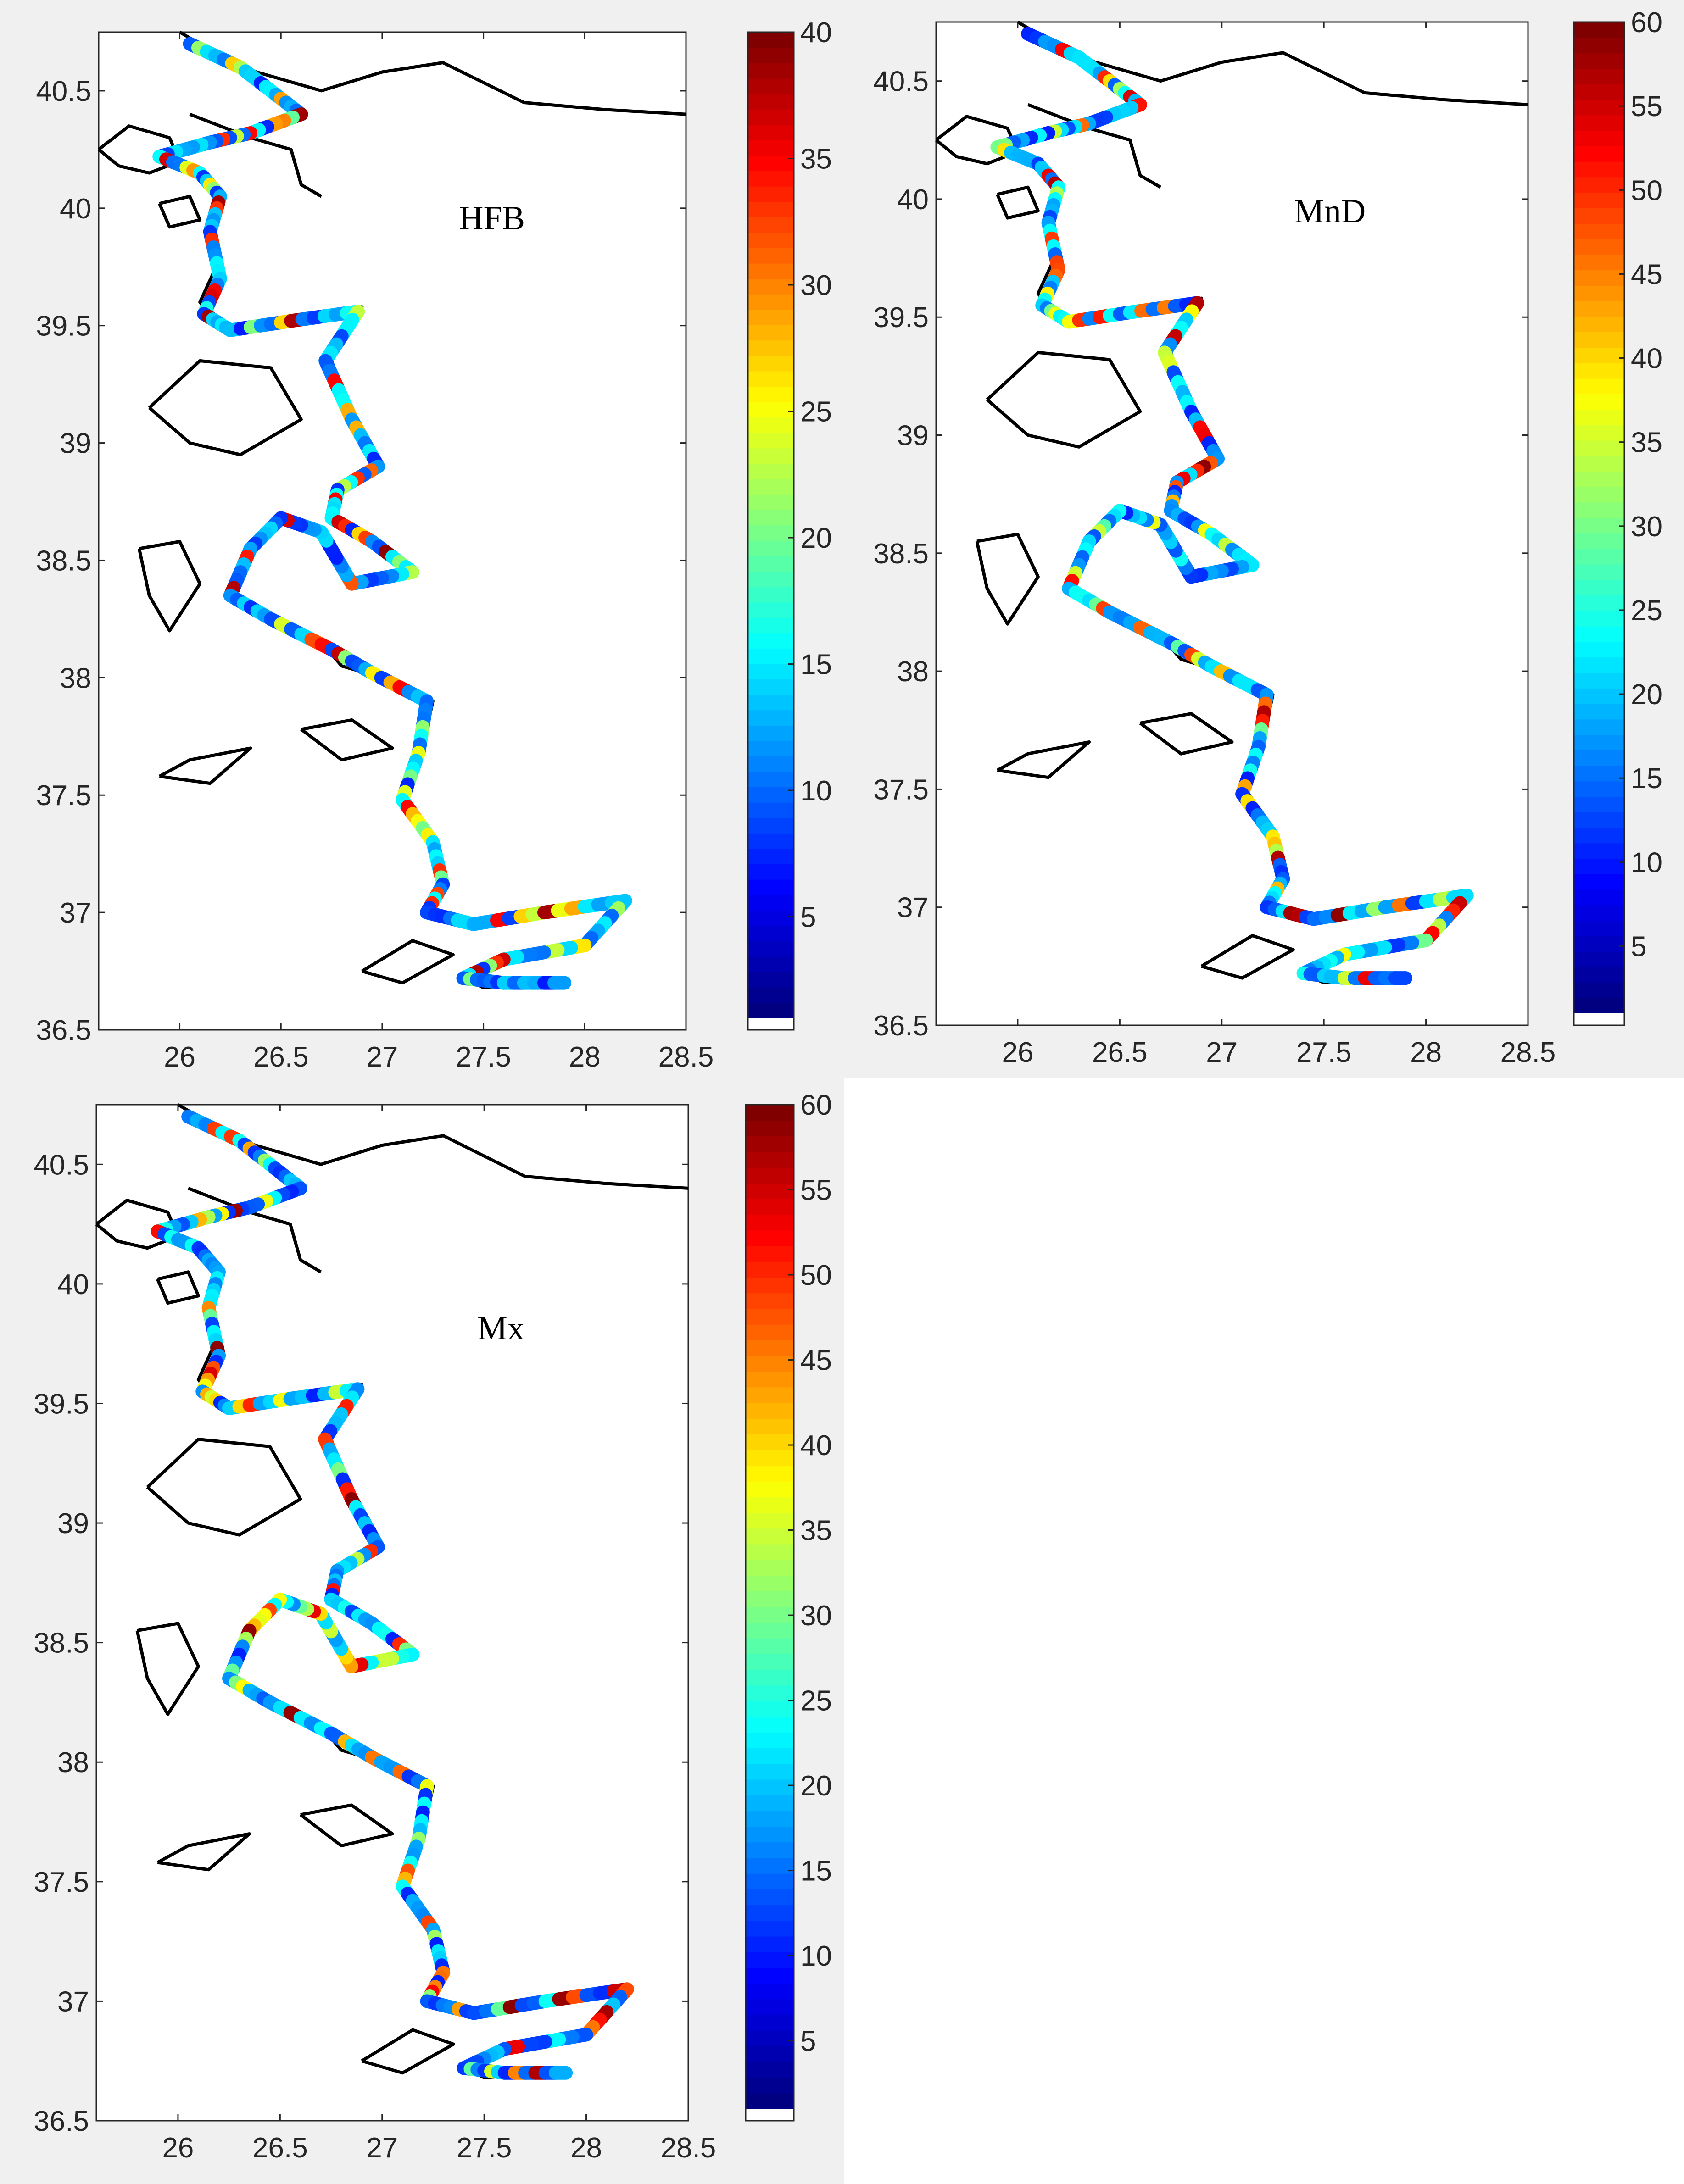  Describe the element at coordinates (1646, 695) in the screenshot. I see `colorbar-tick-label: 20` at that location.